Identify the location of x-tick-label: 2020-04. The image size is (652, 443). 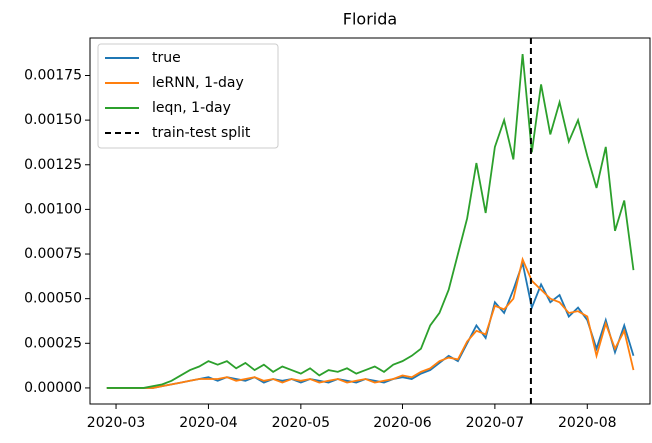
(208, 423).